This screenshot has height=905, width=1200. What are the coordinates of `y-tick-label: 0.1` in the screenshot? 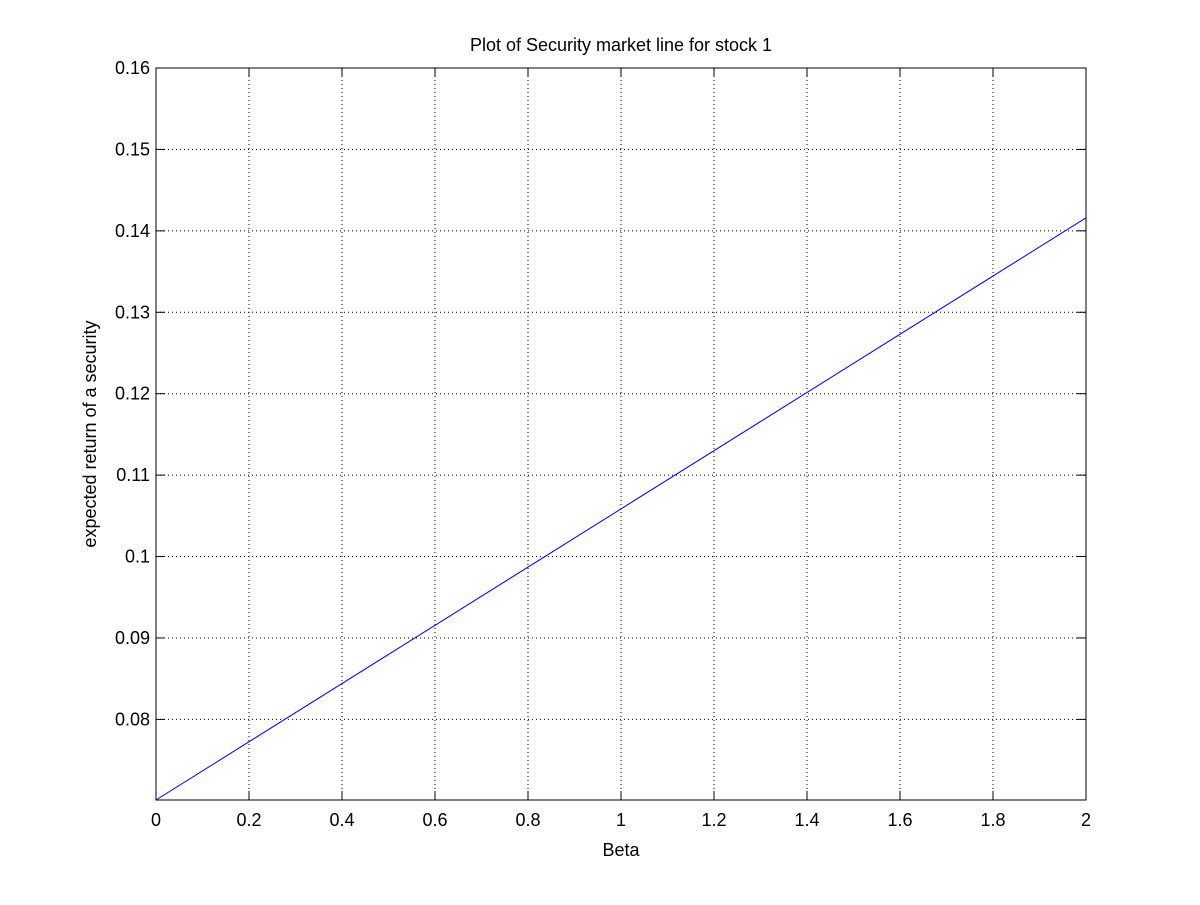 It's located at (137, 557).